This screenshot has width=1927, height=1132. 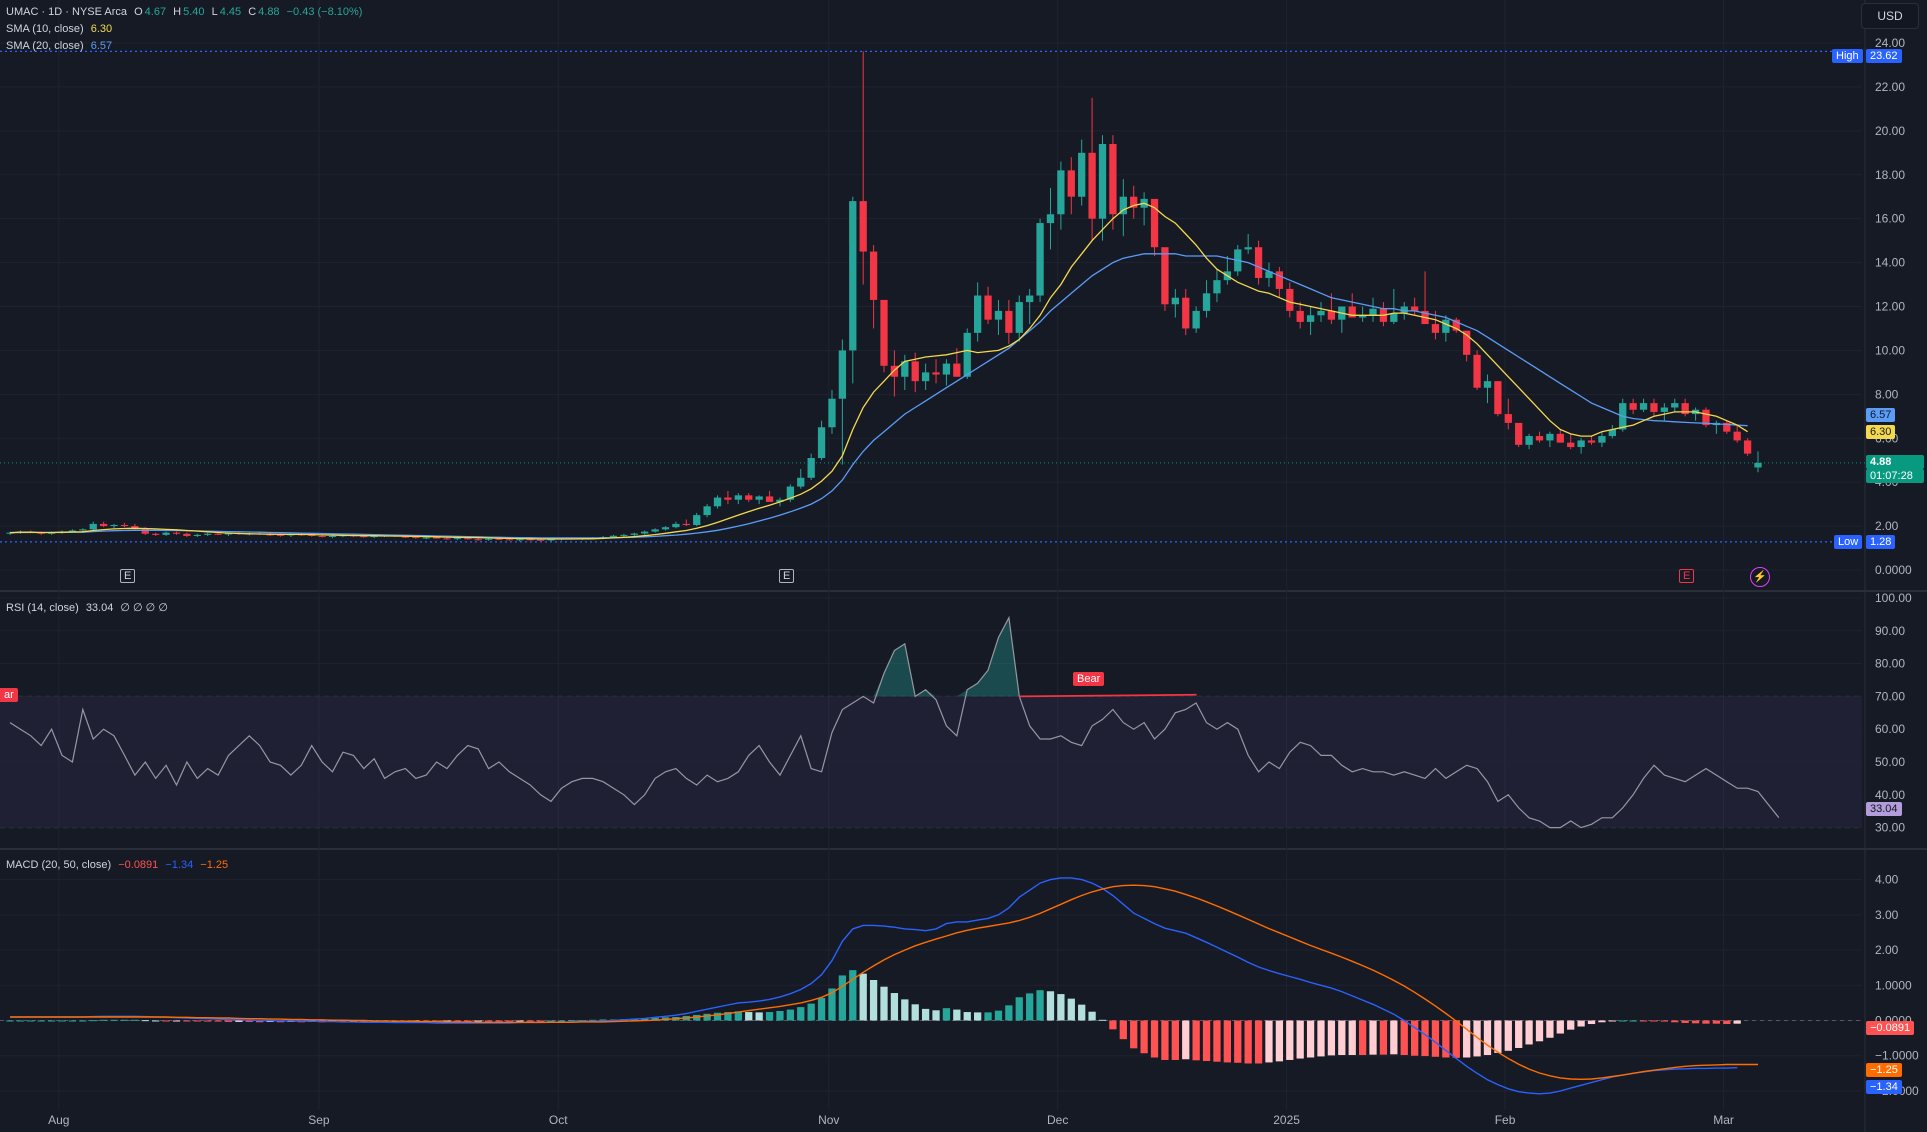 I want to click on y-tick-label: 10.00, so click(x=1890, y=350).